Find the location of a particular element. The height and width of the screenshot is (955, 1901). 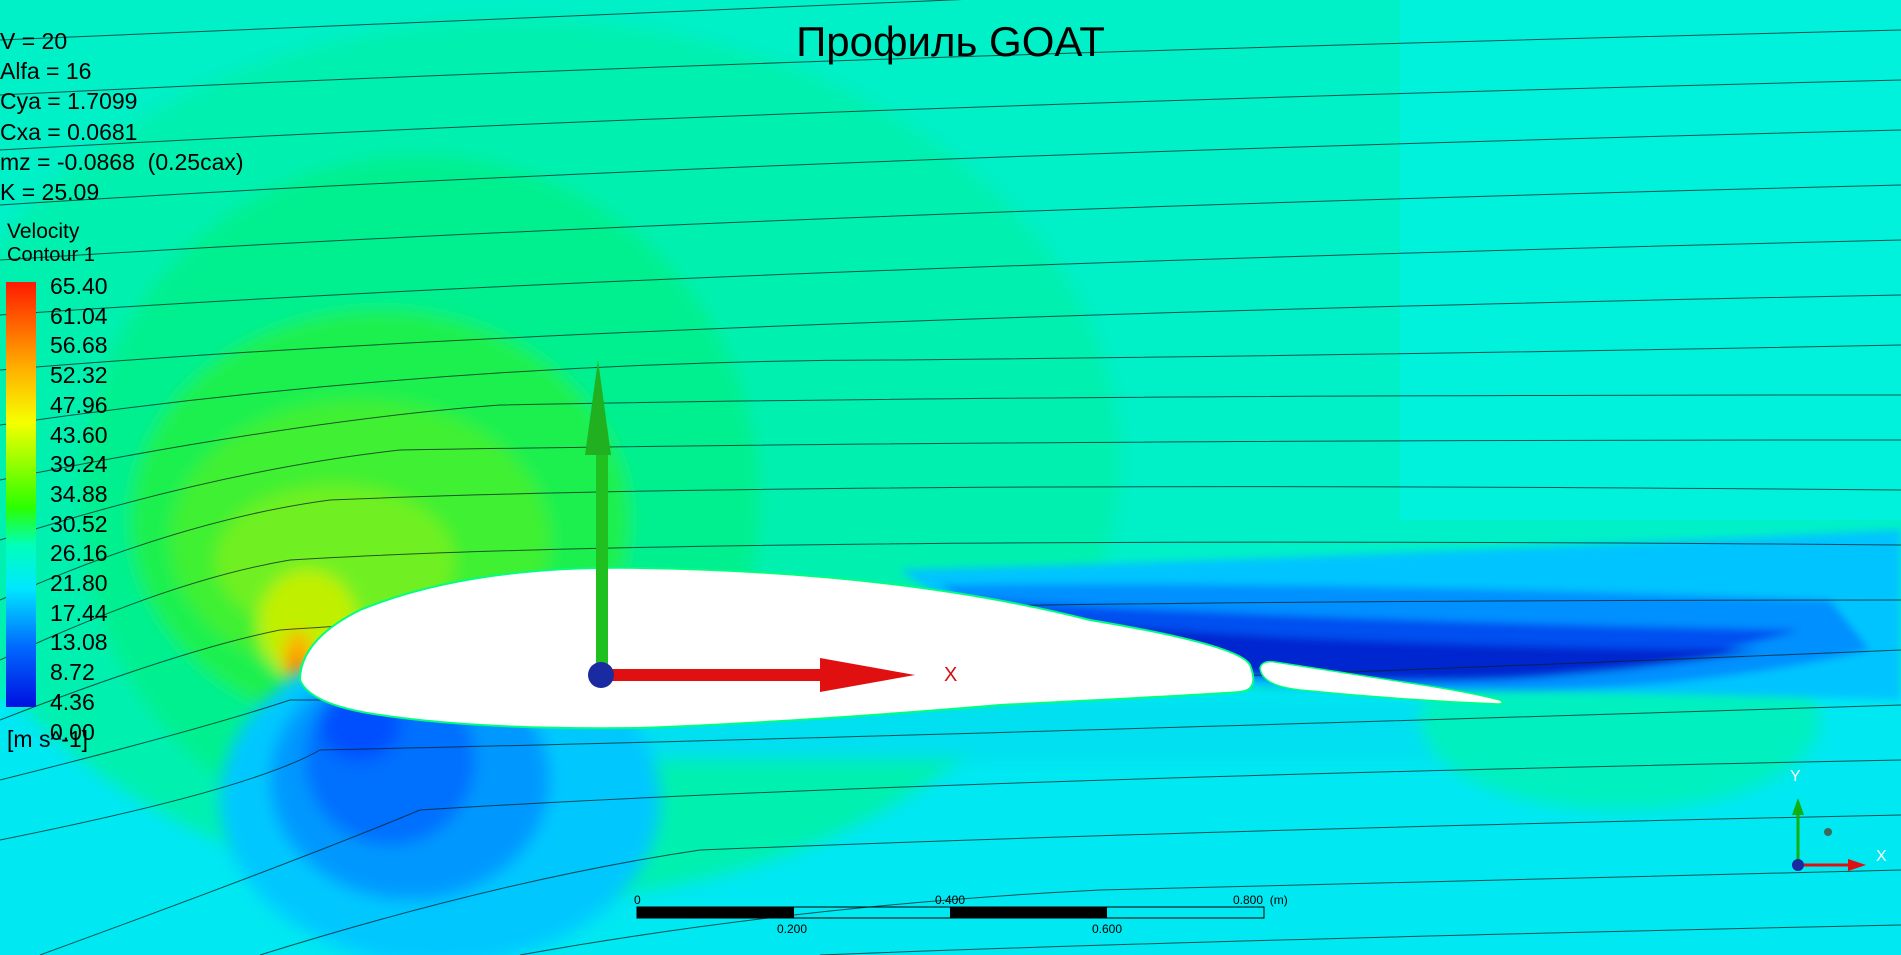

param-lift-drag-ratio: K = 25.09 is located at coordinates (50, 192).